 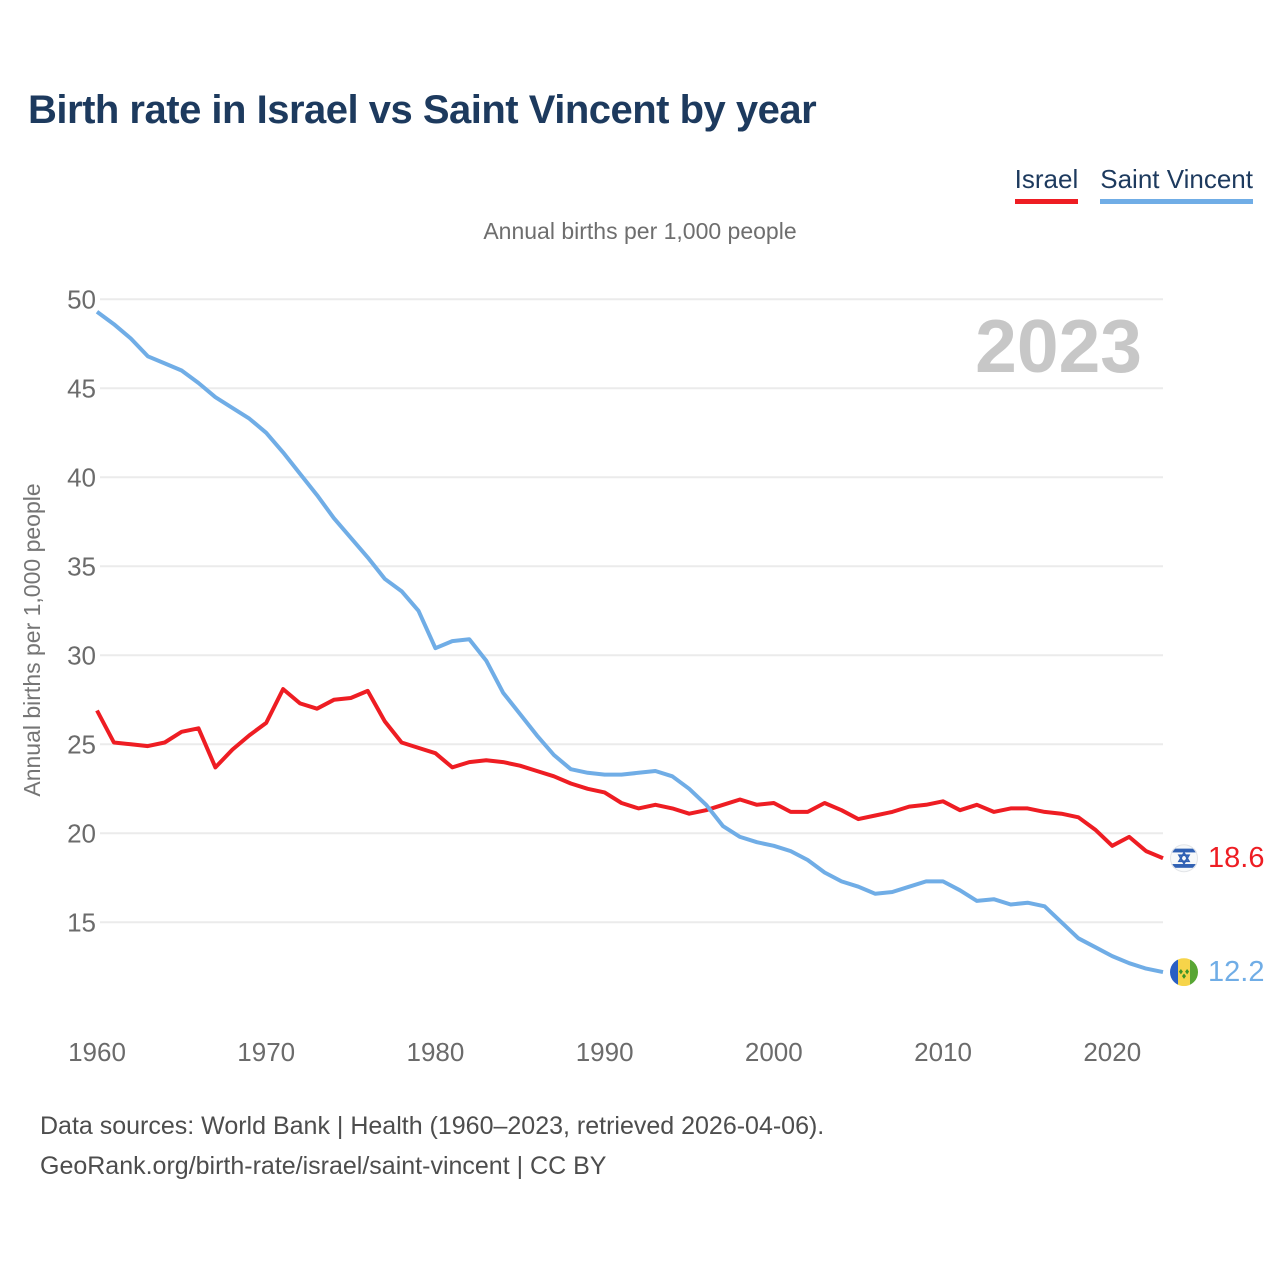 I want to click on legend-label-israel: Israel, so click(x=1046, y=179).